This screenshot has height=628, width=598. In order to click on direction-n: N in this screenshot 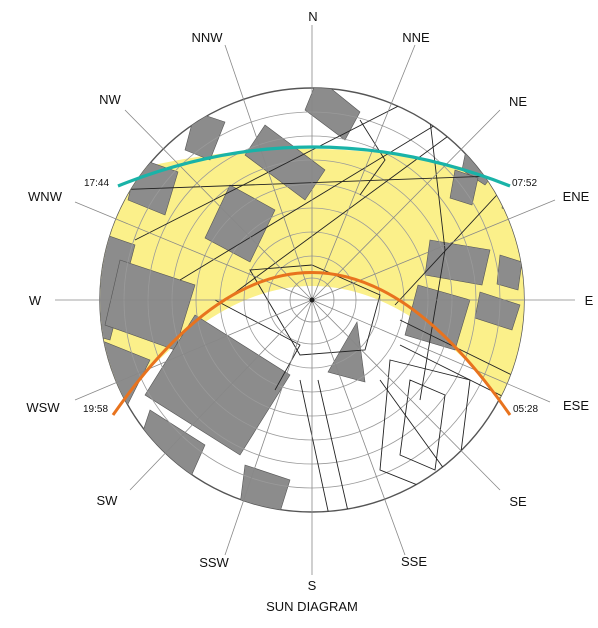, I will do `click(312, 16)`.